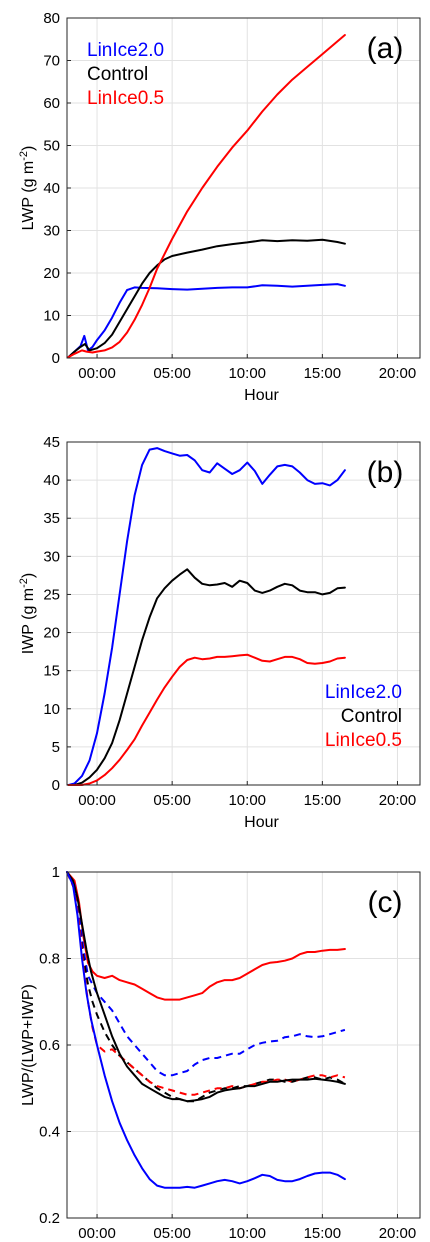 The width and height of the screenshot is (430, 1242). I want to click on y-tick-label: 25, so click(51, 594).